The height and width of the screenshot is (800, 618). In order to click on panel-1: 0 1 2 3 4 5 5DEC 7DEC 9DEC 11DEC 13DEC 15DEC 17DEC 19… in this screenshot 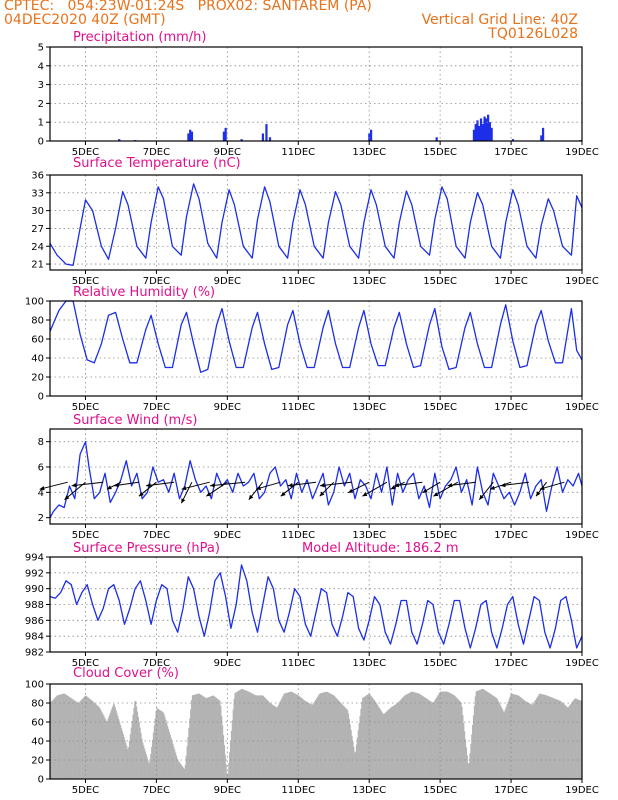, I will do `click(318, 94)`.